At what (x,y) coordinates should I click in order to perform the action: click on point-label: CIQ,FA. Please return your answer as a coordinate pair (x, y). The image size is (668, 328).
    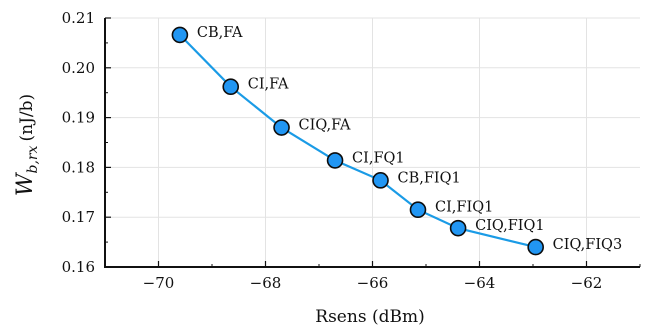
    Looking at the image, I should click on (325, 126).